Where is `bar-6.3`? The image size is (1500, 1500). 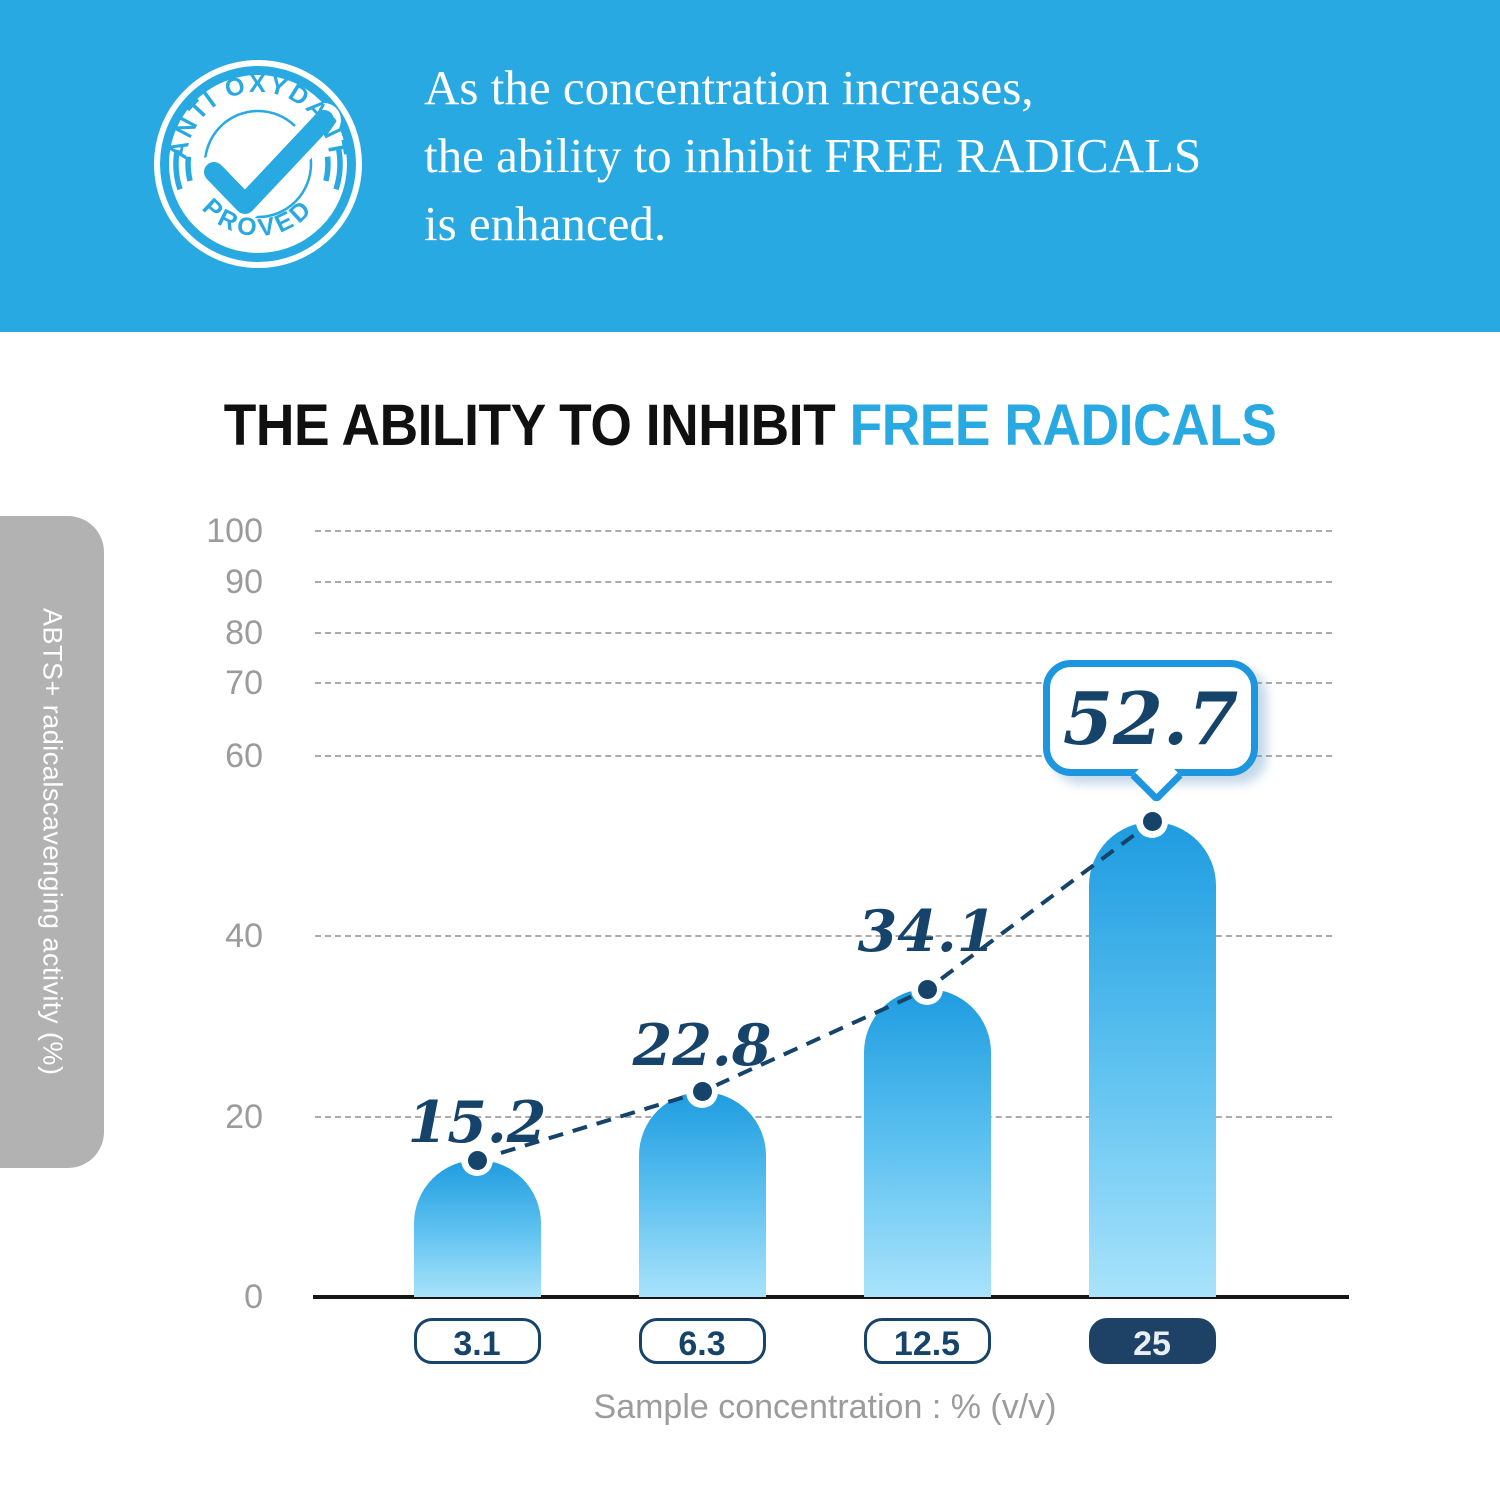
bar-6.3 is located at coordinates (702, 1194).